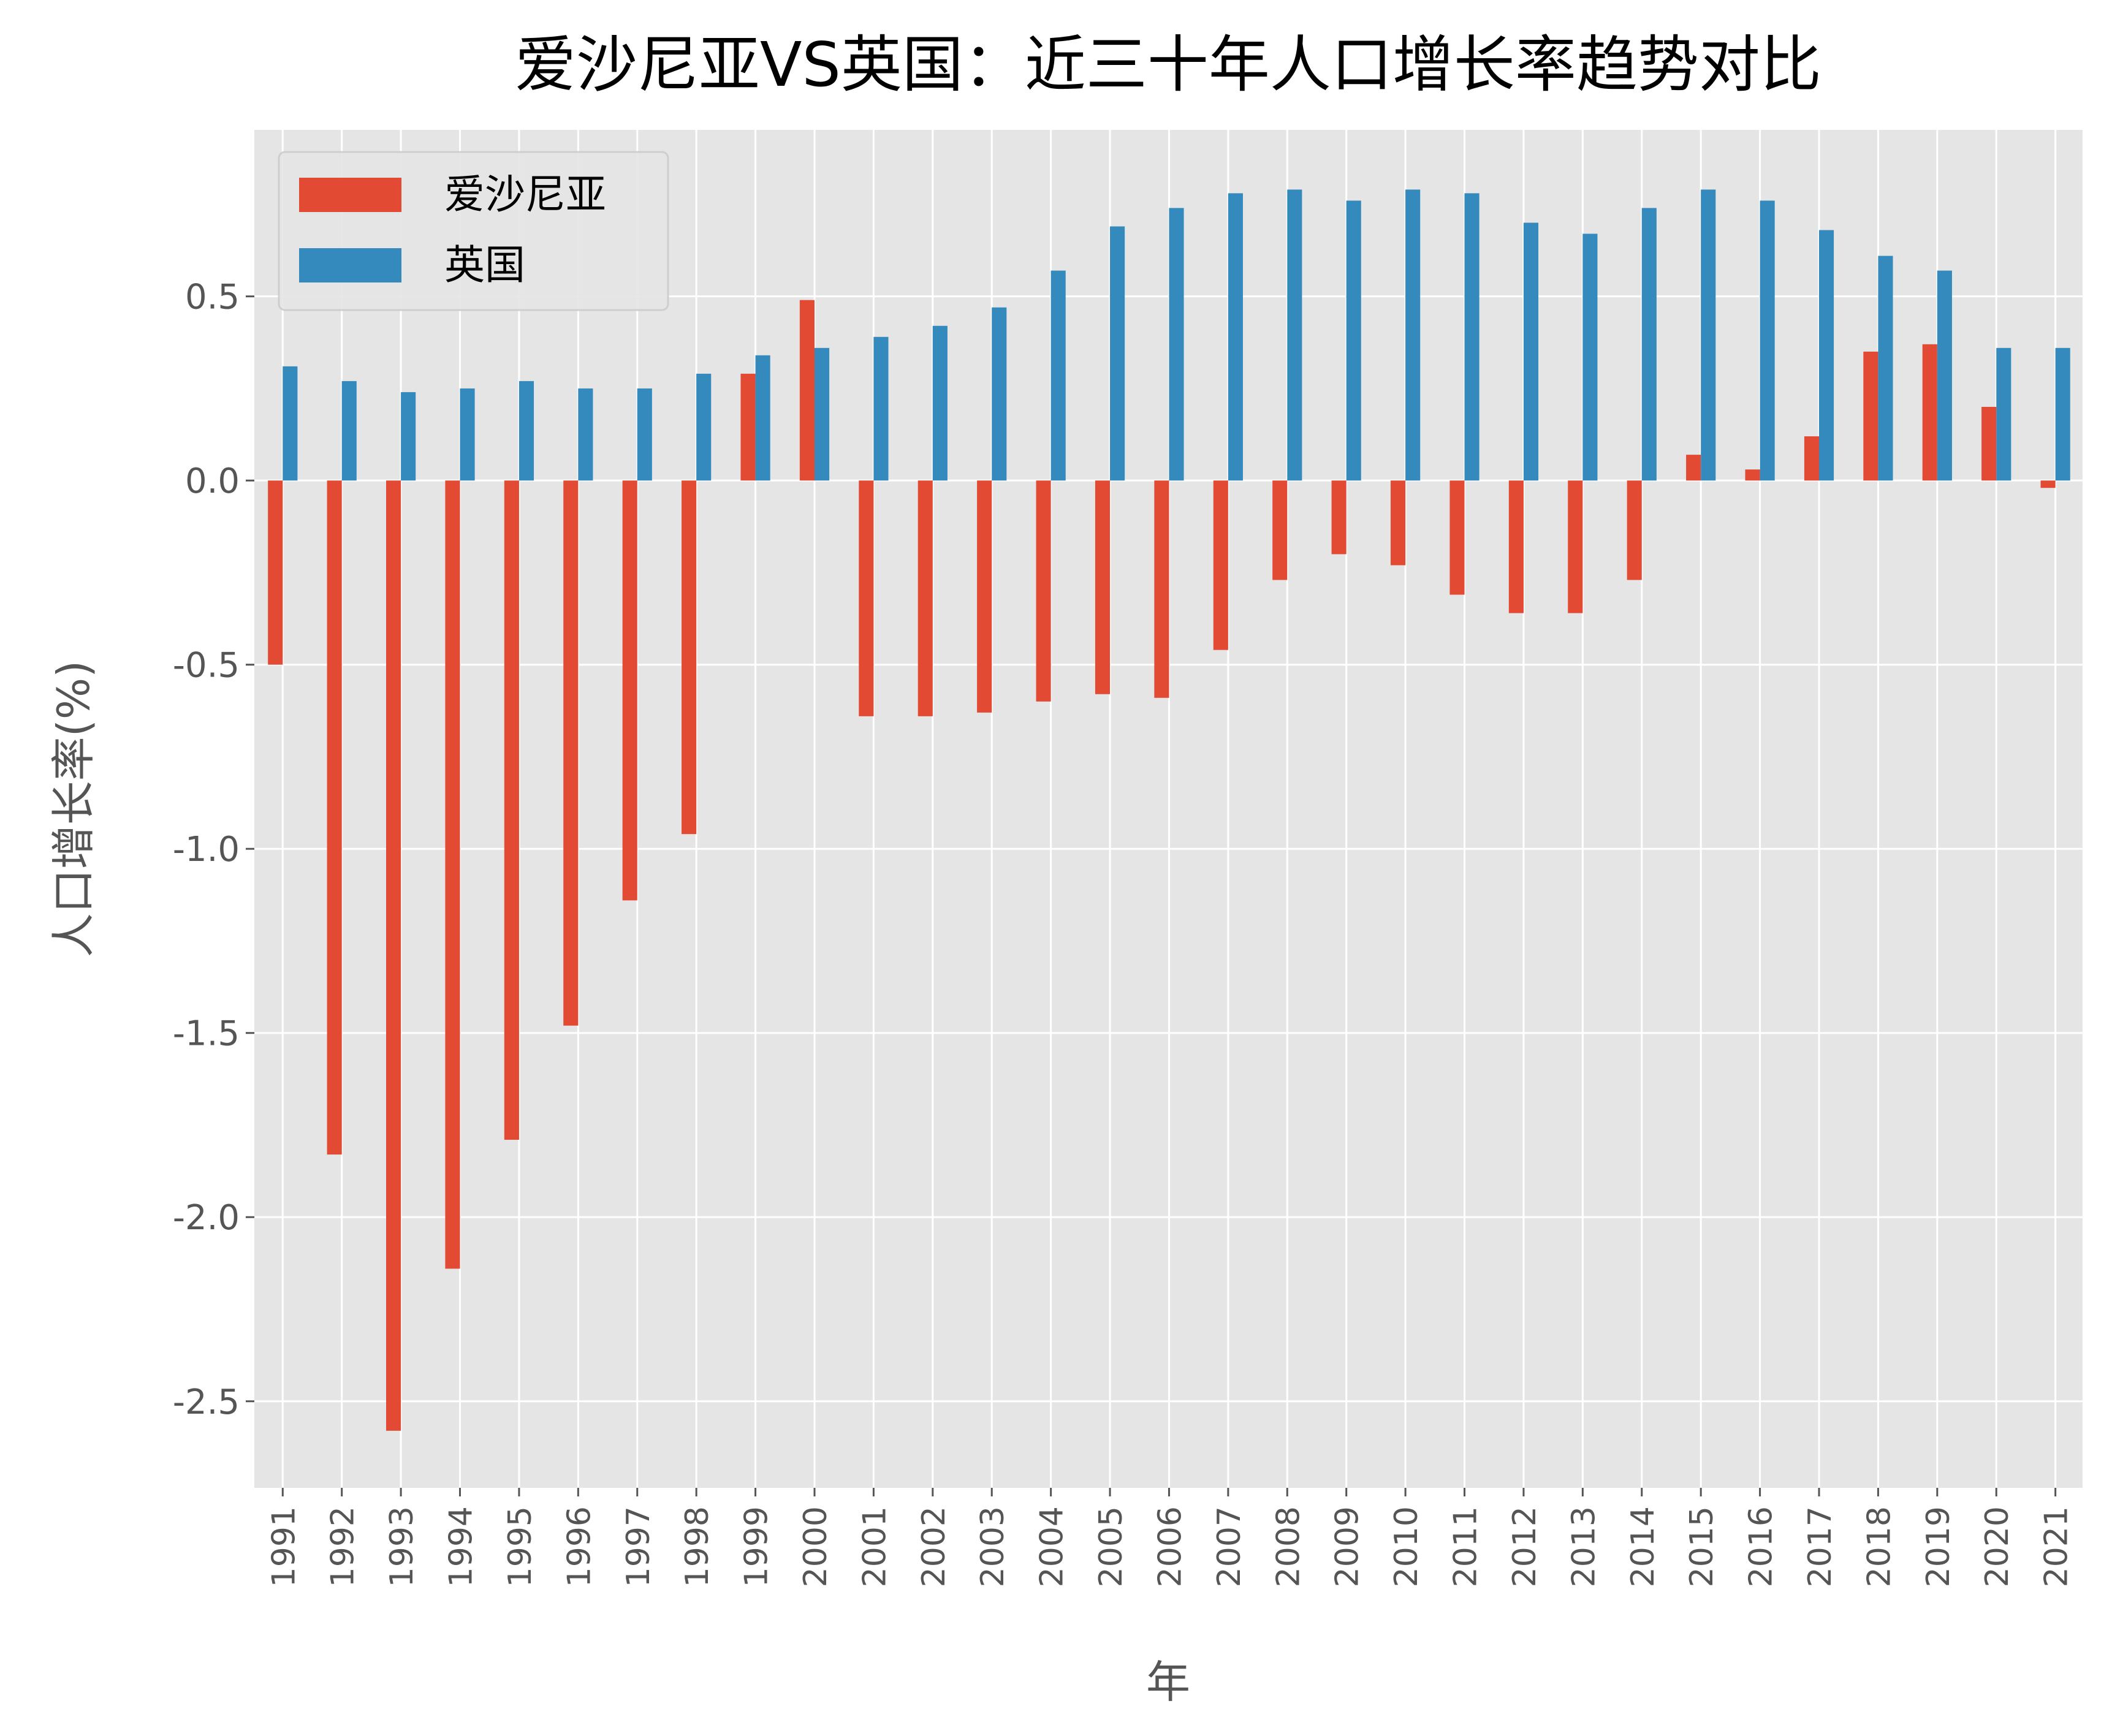  Describe the element at coordinates (934, 1546) in the screenshot. I see `x-tick-label: 2002` at that location.